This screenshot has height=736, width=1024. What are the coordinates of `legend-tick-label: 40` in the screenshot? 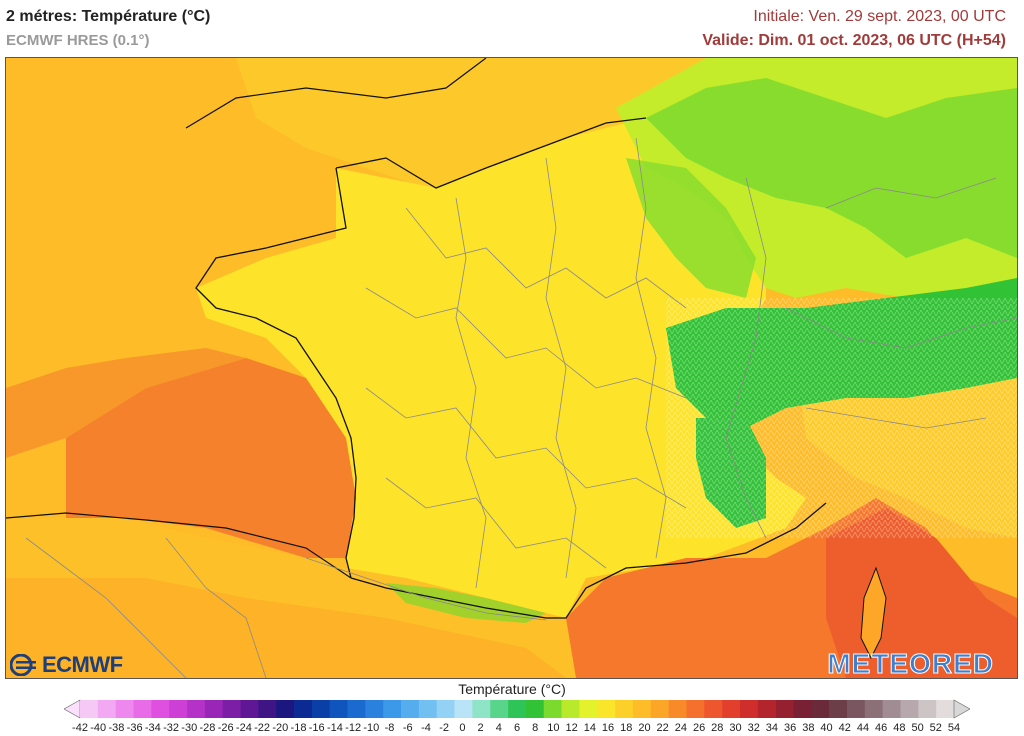 It's located at (826, 728).